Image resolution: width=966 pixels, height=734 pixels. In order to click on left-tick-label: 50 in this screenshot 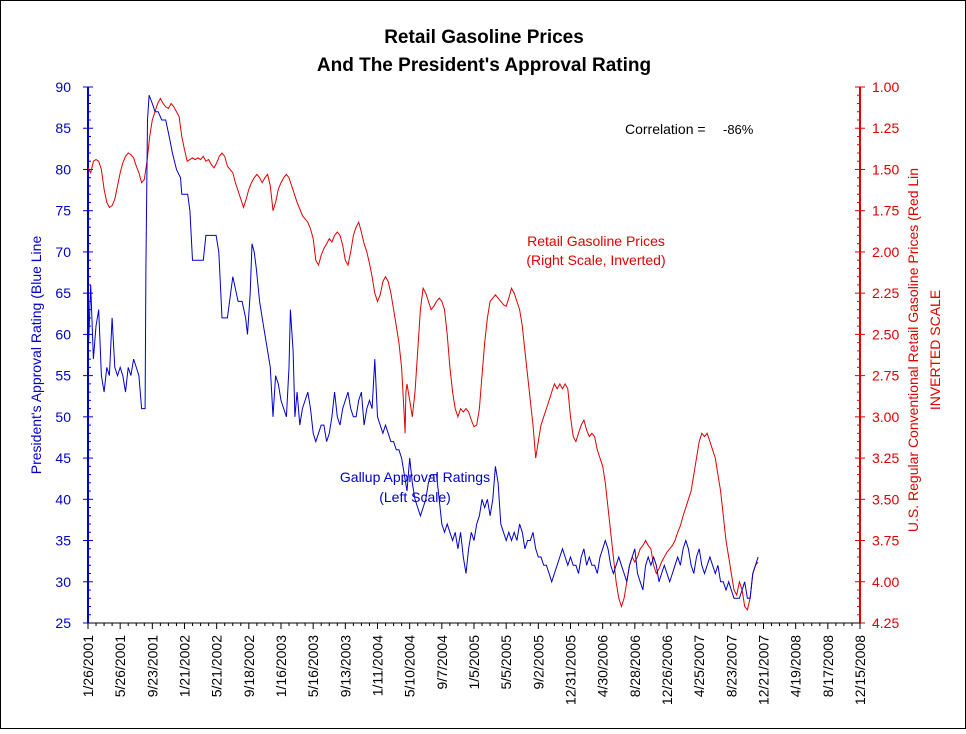, I will do `click(63, 417)`.